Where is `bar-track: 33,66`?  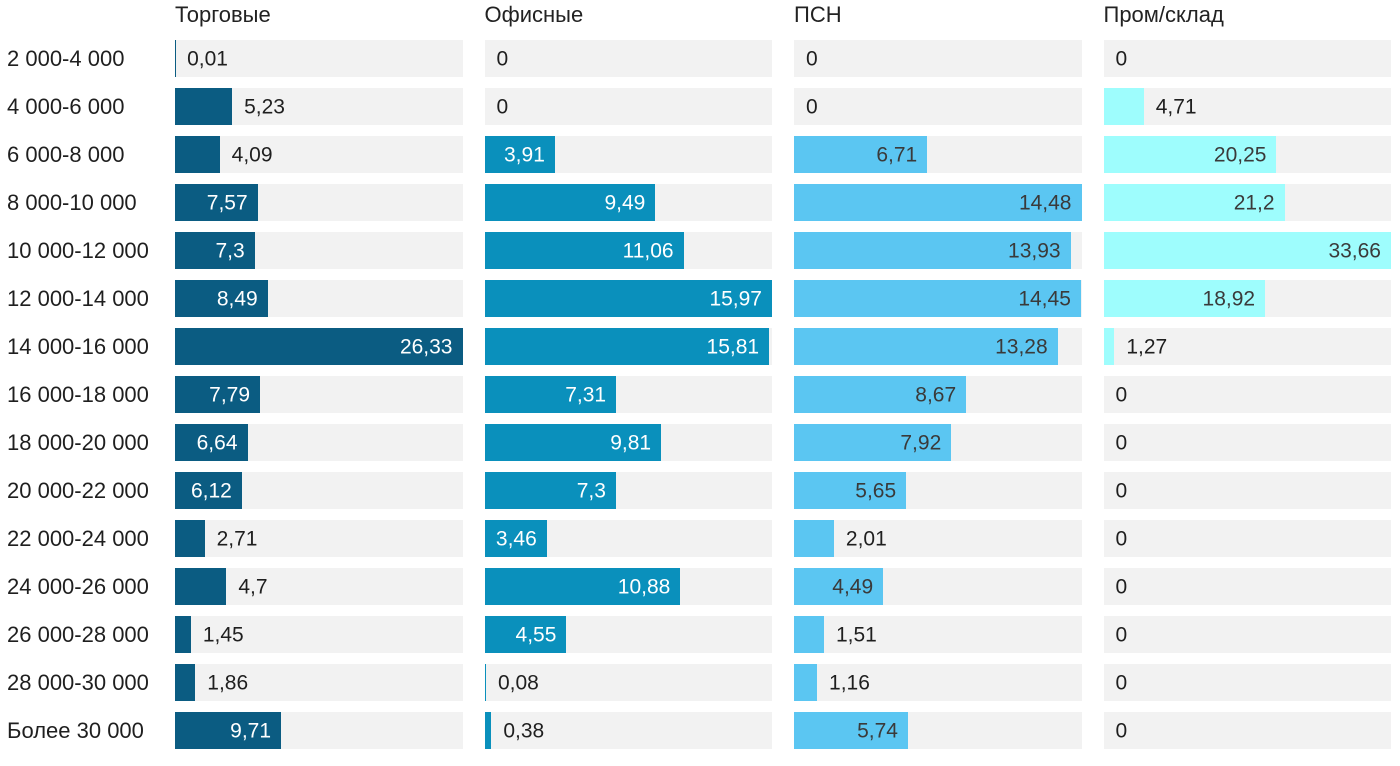 bar-track: 33,66 is located at coordinates (1247, 250).